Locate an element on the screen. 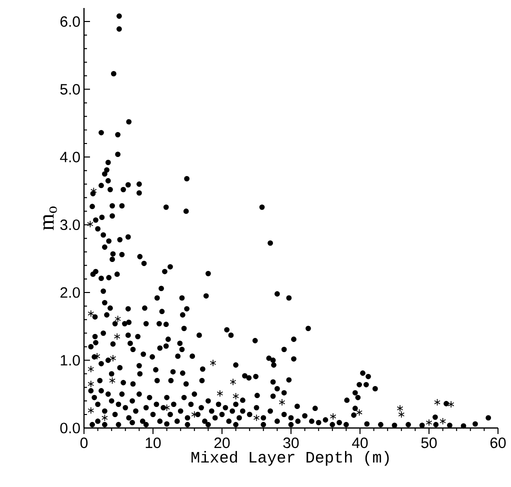  y-tick-label: 5.0 is located at coordinates (70, 89).